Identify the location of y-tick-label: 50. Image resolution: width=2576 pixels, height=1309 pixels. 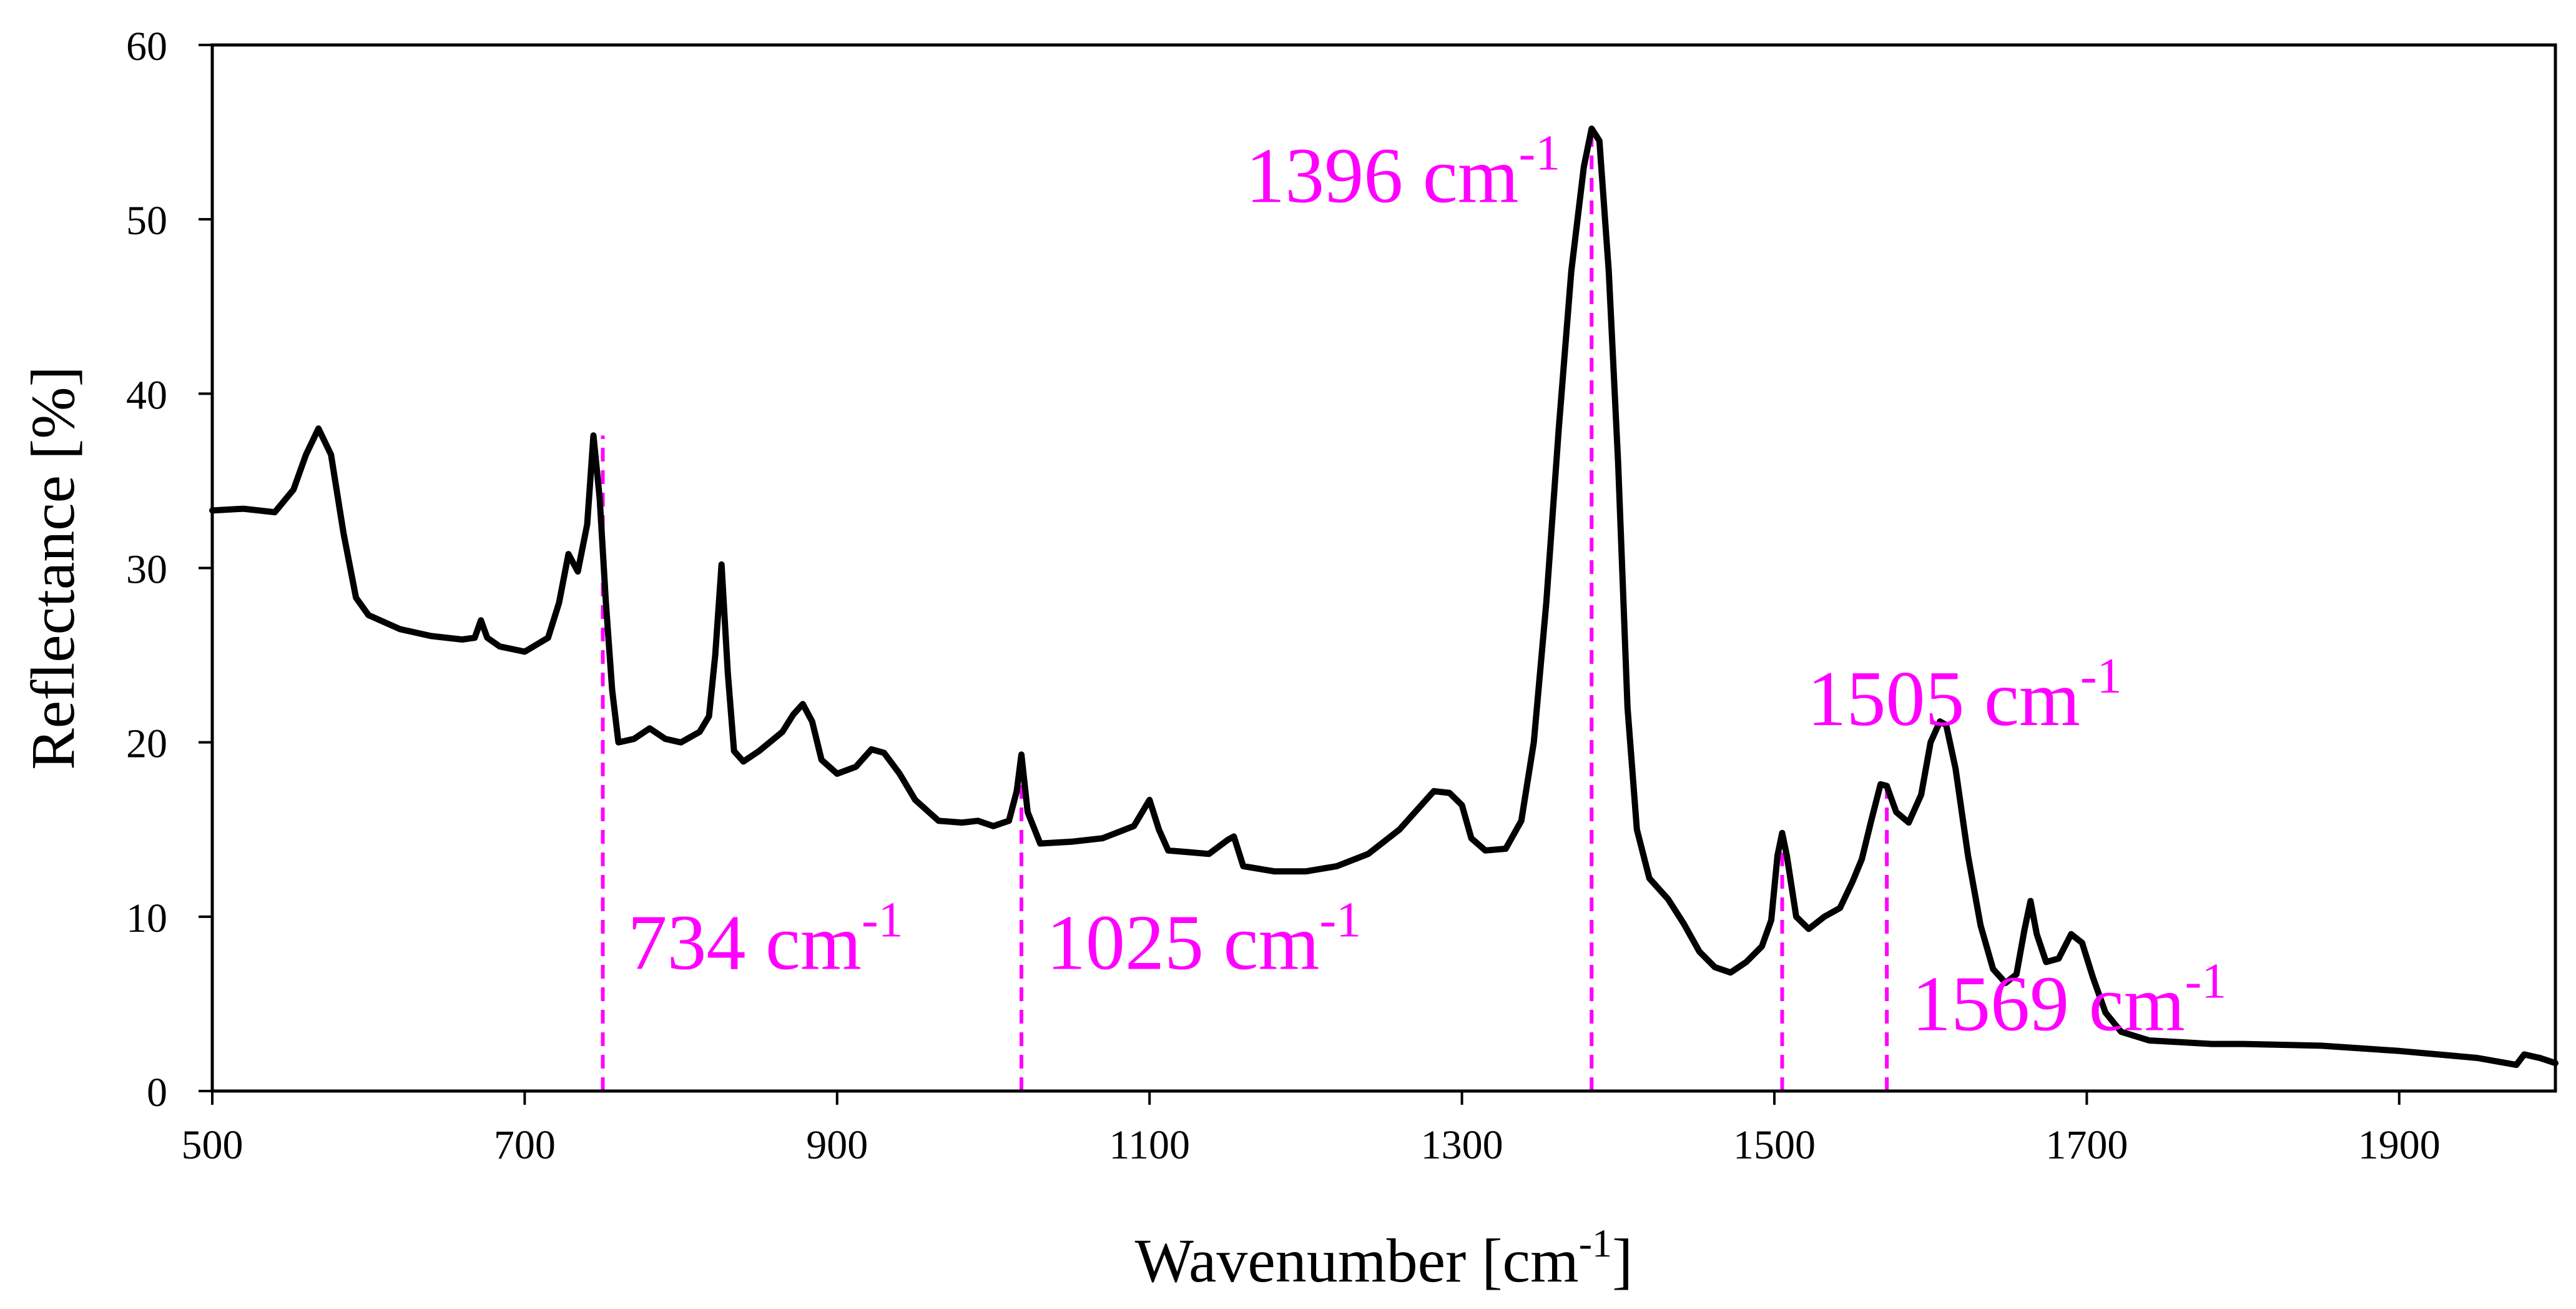
(146, 221).